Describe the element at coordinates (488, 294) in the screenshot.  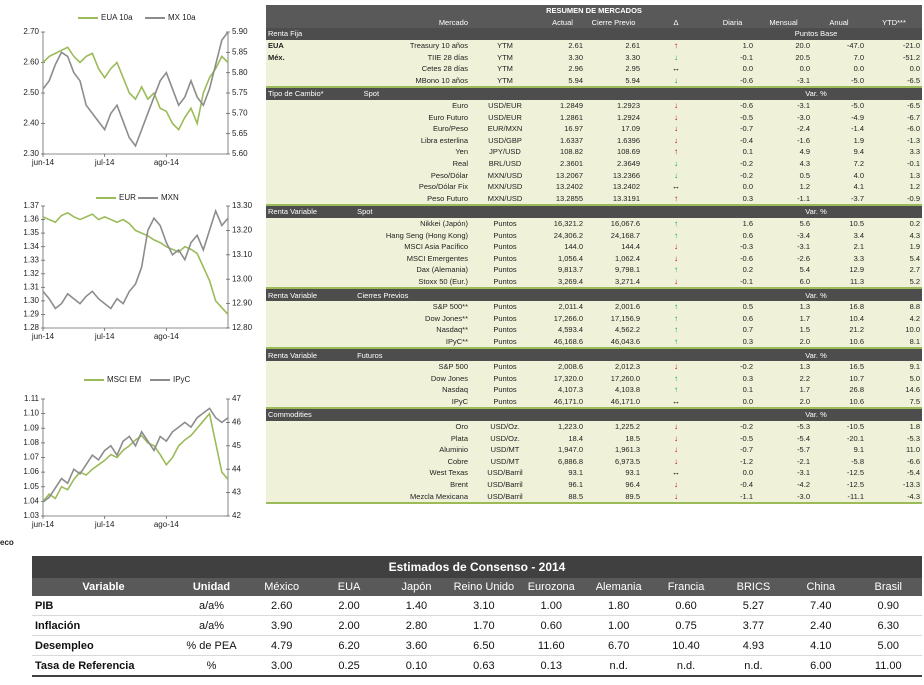
I see `section-title-cell: Renta Variable Cierres Previos` at that location.